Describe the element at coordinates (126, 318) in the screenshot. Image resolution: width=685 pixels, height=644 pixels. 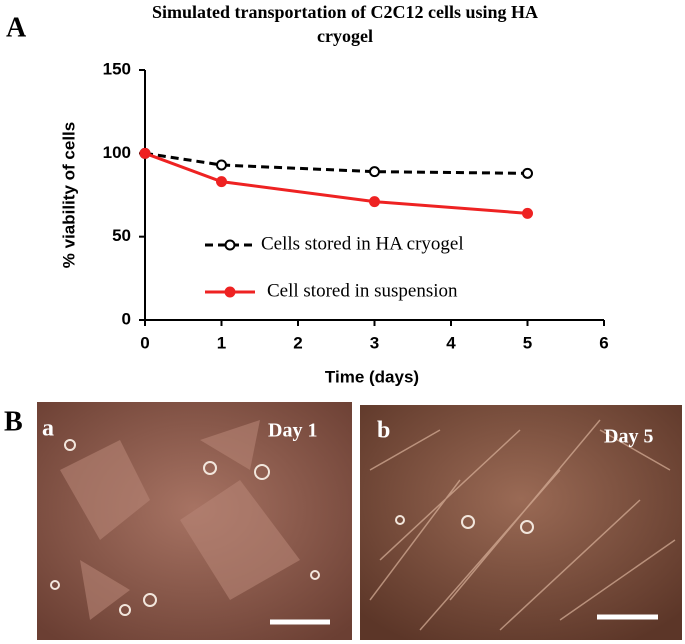
I see `y-tick-label: 0` at that location.